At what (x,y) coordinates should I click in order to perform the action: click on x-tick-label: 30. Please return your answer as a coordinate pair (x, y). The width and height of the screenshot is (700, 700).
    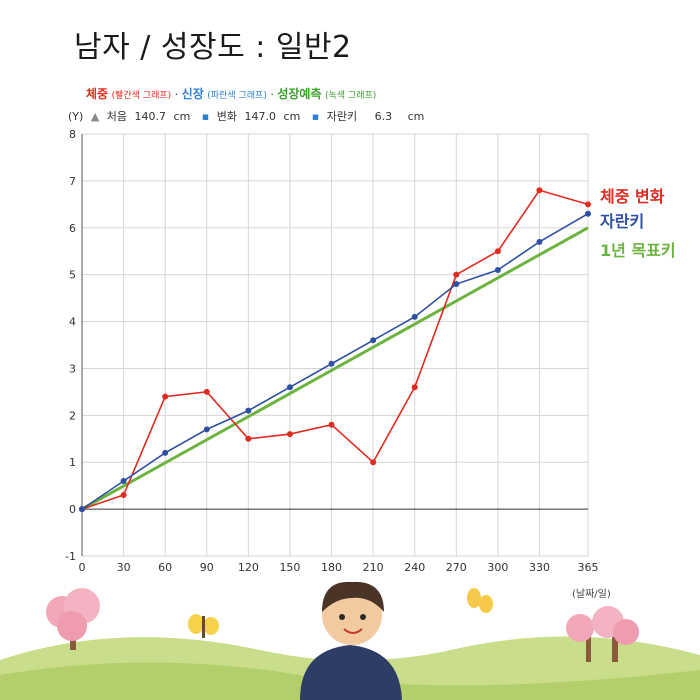
    Looking at the image, I should click on (124, 567).